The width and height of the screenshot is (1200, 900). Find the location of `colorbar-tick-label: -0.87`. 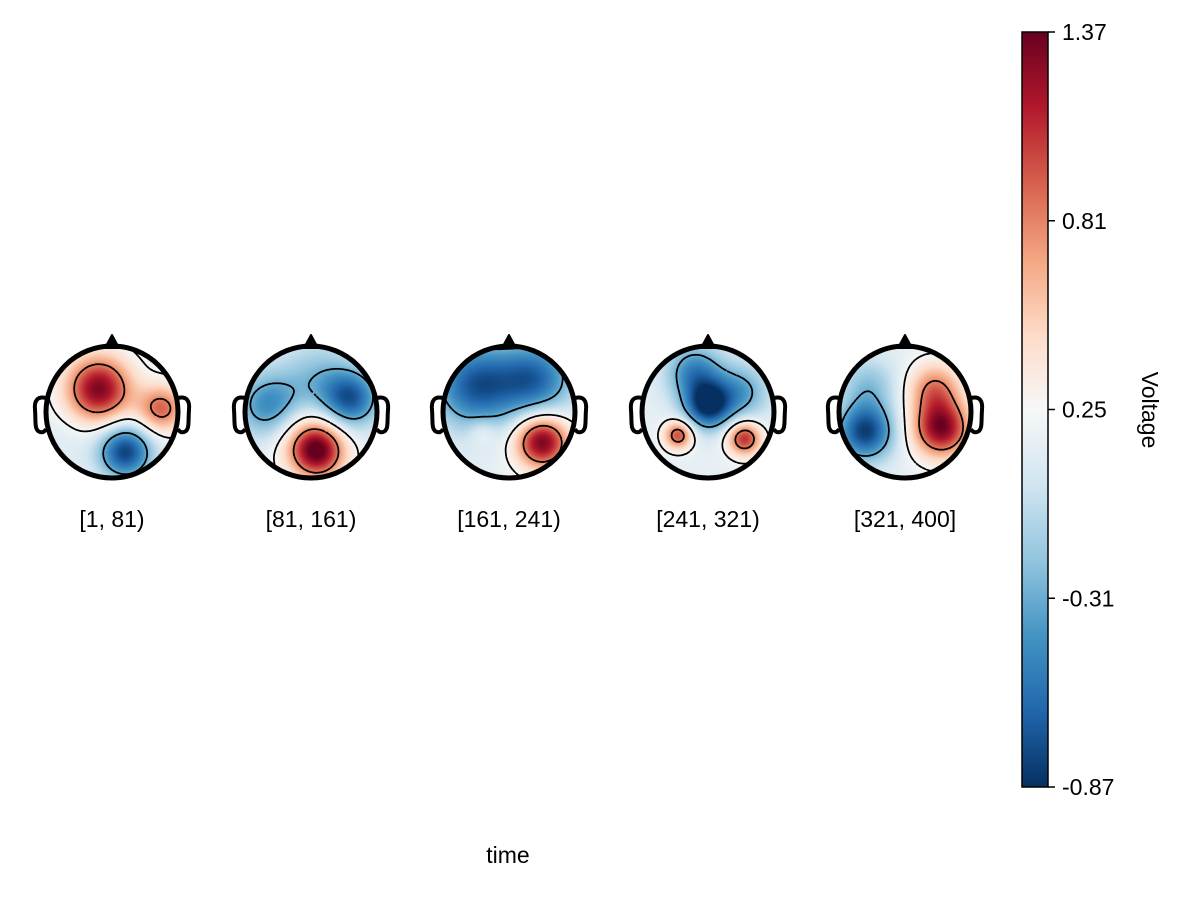

colorbar-tick-label: -0.87 is located at coordinates (1088, 787).